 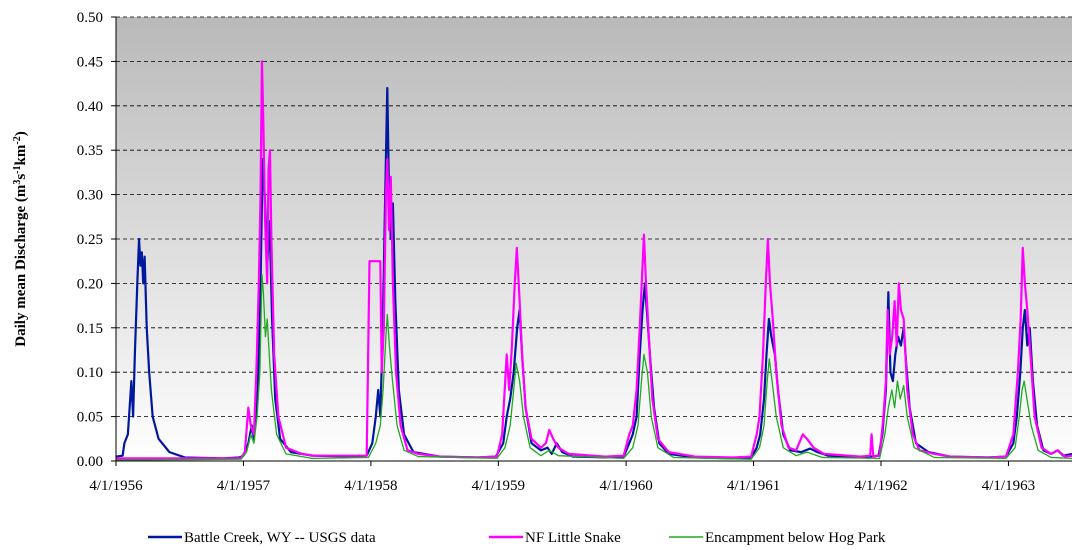 What do you see at coordinates (90, 62) in the screenshot?
I see `y-tick-label: 0.45` at bounding box center [90, 62].